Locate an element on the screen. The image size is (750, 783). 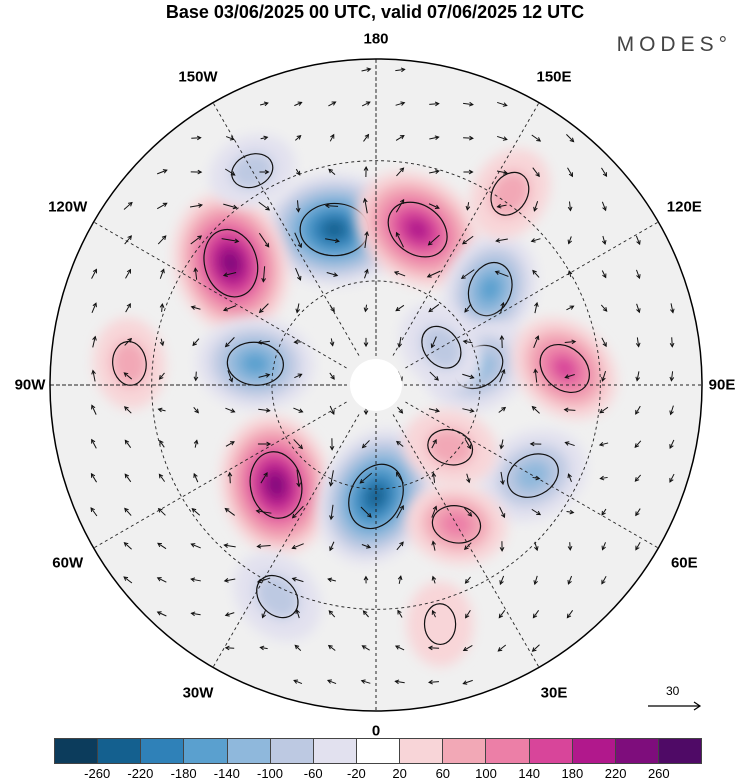
longitude-label: 120E is located at coordinates (684, 207).